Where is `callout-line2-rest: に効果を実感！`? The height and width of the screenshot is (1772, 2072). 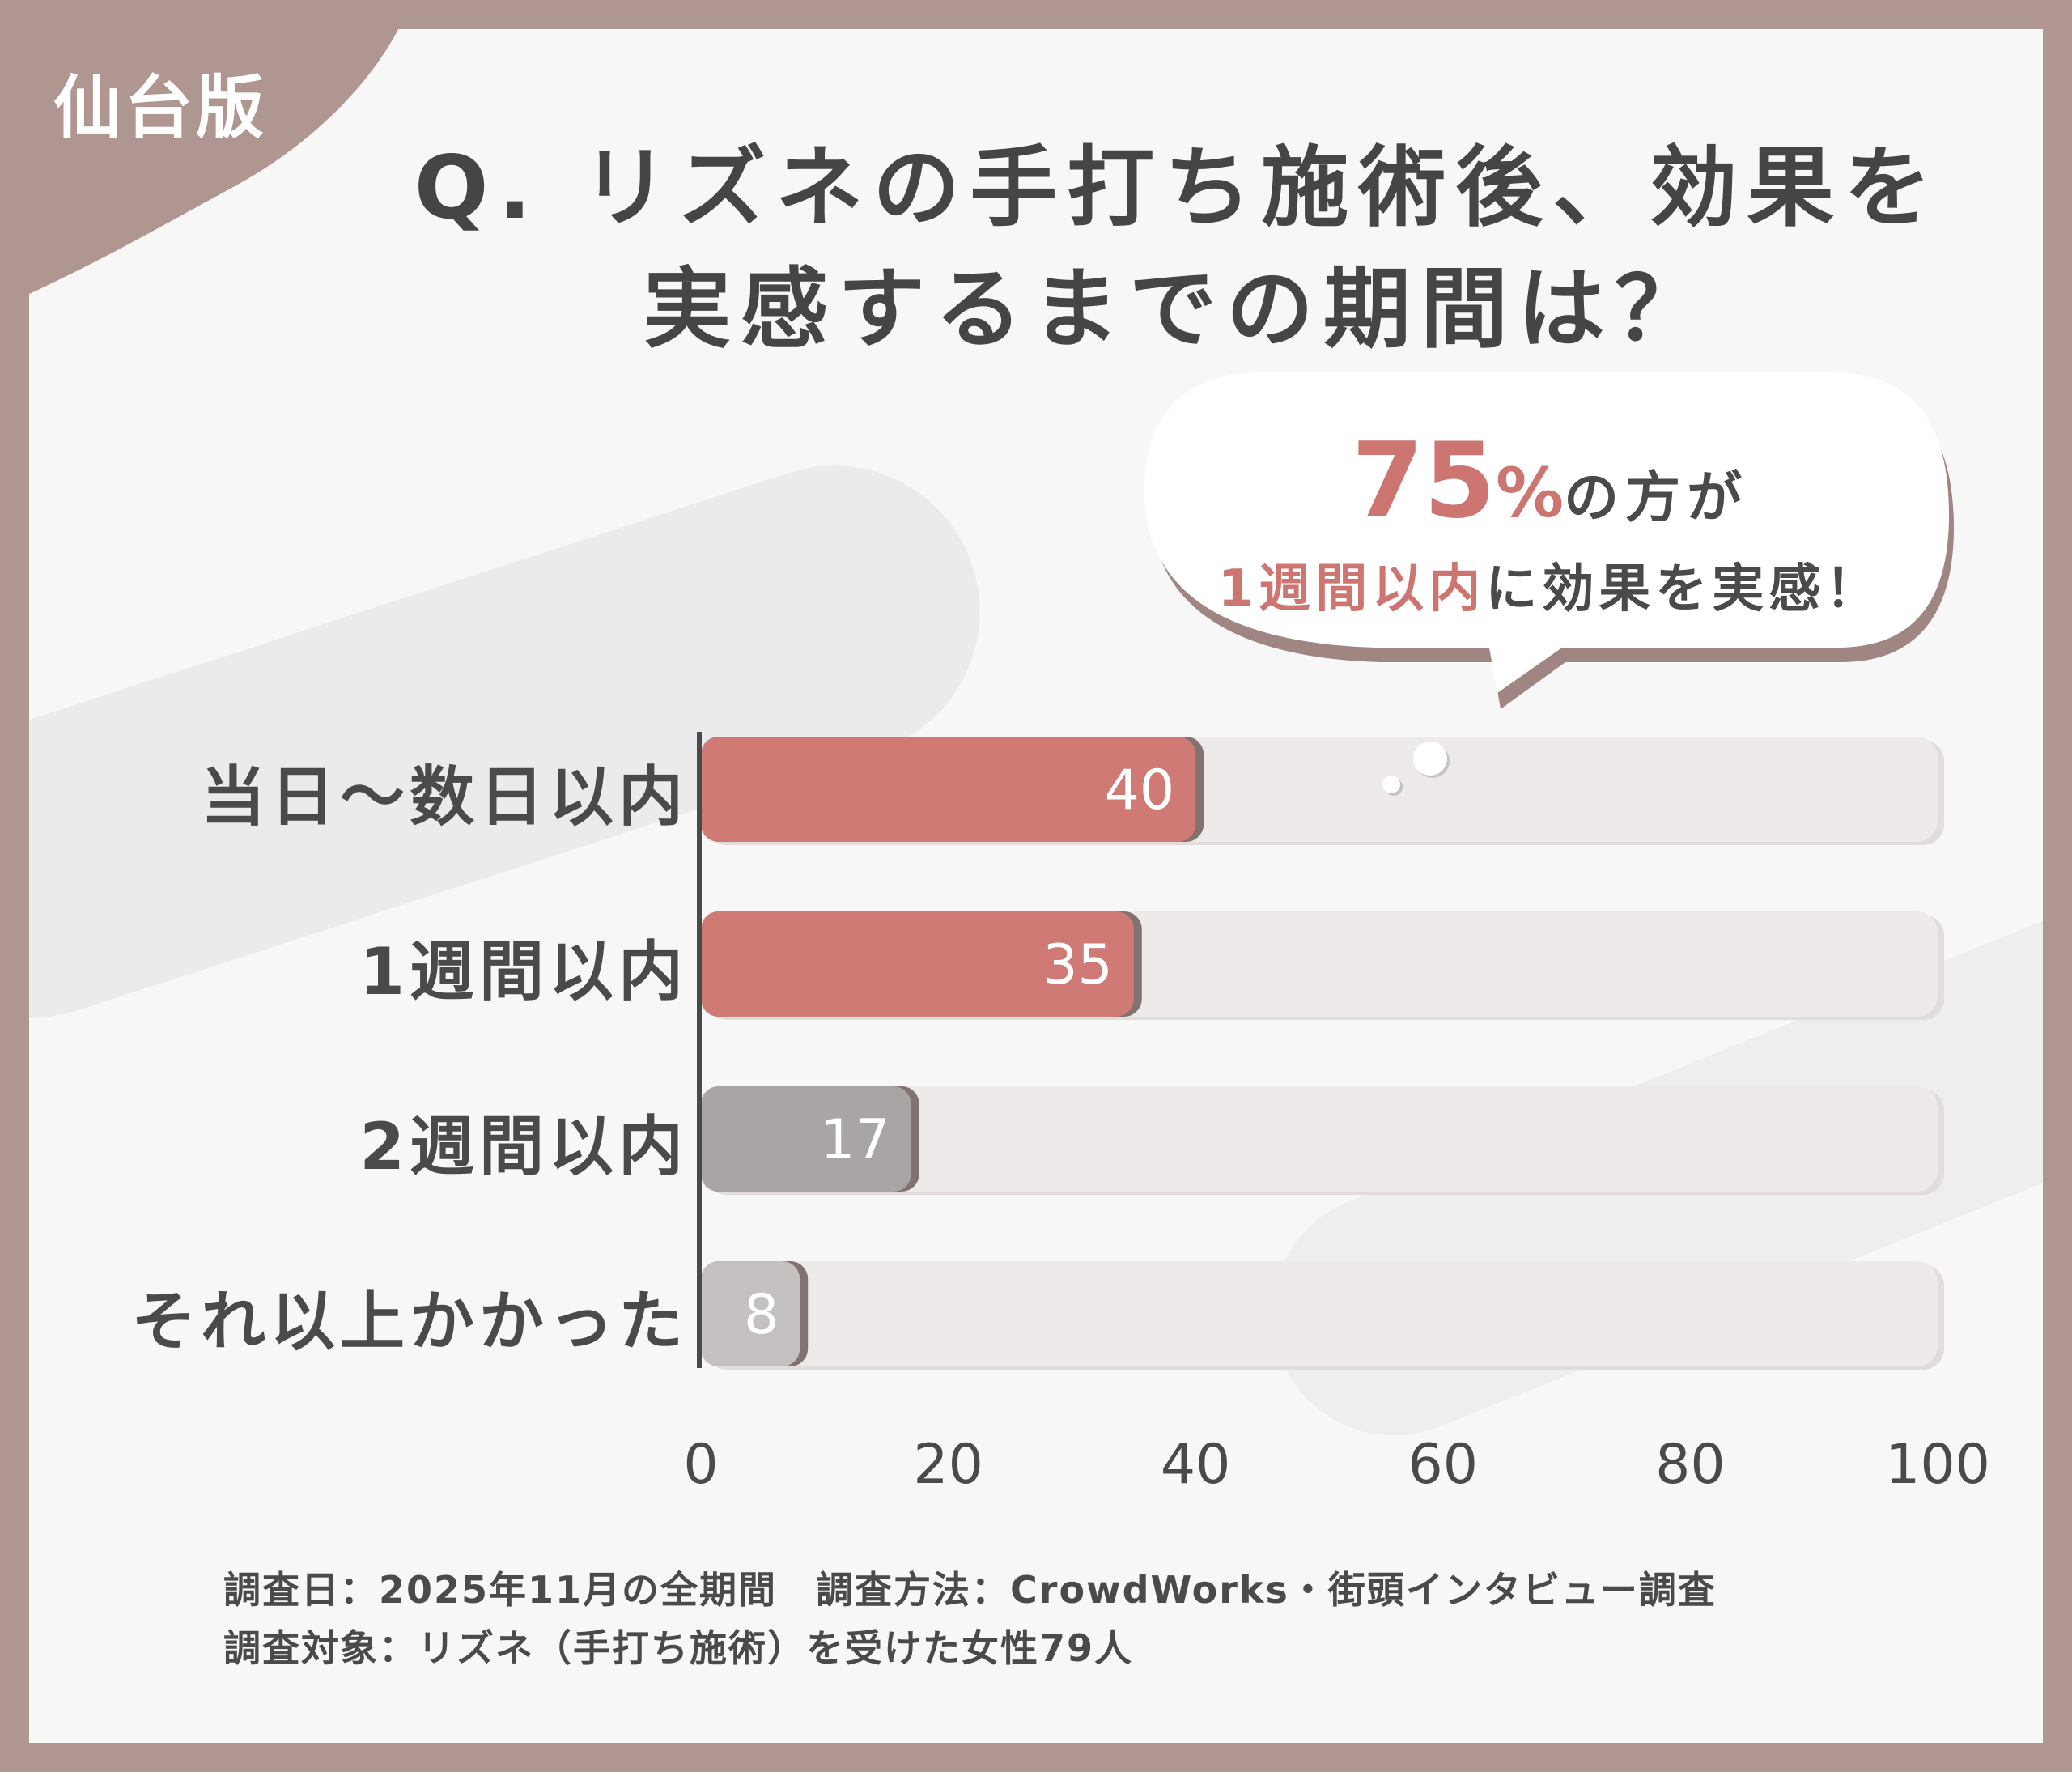 callout-line2-rest: に効果を実感！ is located at coordinates (1684, 589).